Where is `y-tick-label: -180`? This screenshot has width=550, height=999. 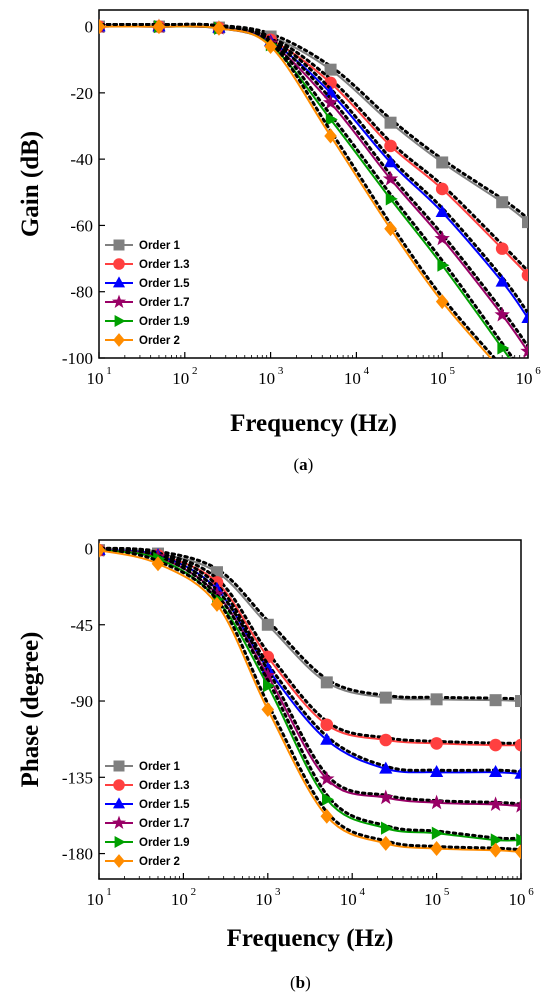
y-tick-label: -180 is located at coordinates (77, 854).